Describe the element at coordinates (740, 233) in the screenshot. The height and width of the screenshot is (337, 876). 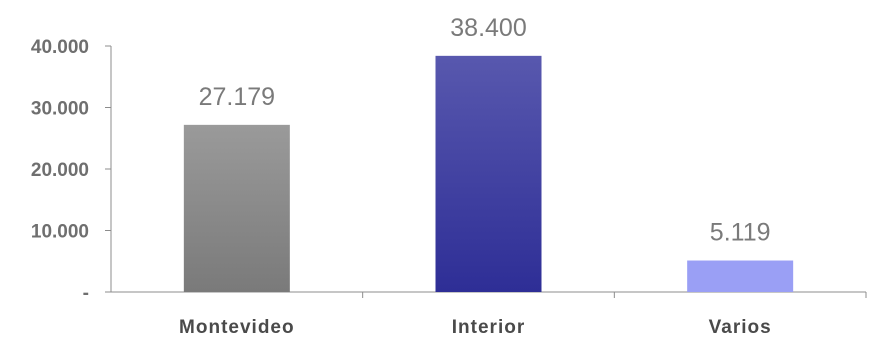
I see `data-label-varios: 5.119` at that location.